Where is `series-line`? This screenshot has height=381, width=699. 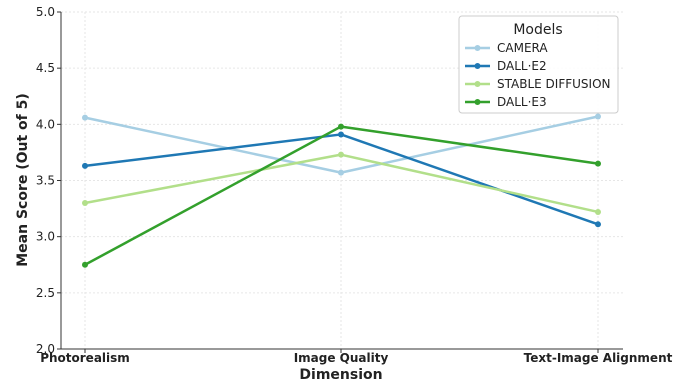 series-line is located at coordinates (341, 183).